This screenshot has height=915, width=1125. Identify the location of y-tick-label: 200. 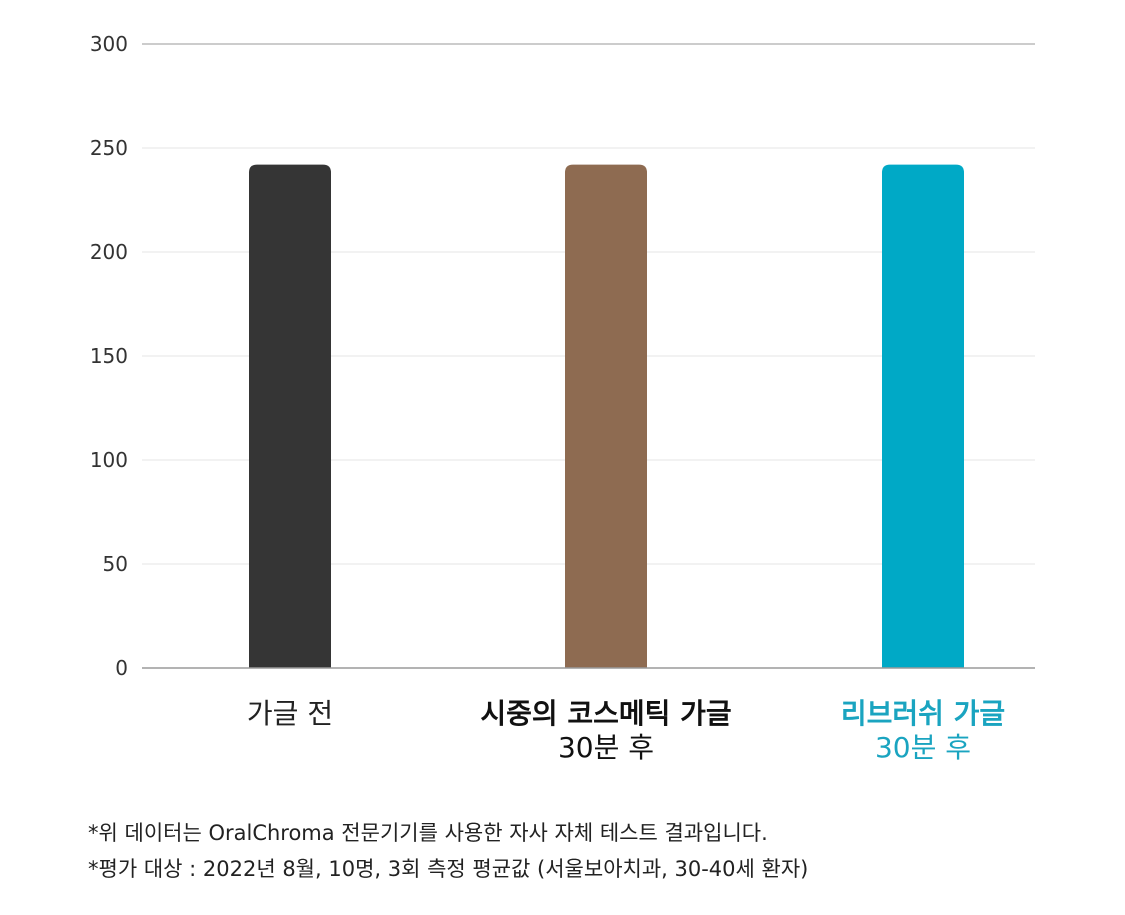
(109, 252).